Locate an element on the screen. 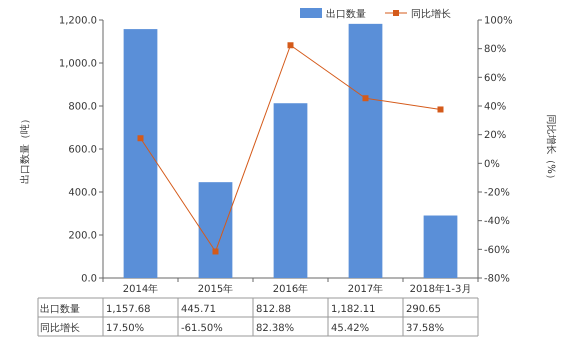 Image resolution: width=580 pixels, height=350 pixels. x-tick-label: 2018年1-3月 is located at coordinates (441, 289).